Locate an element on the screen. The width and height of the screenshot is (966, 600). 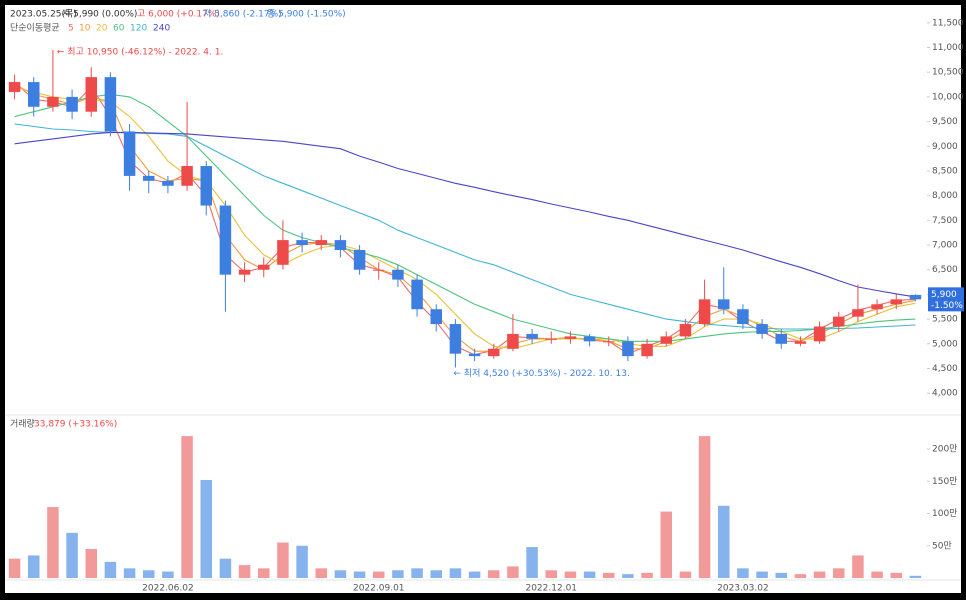
y-tick-label: 9,000 is located at coordinates (945, 147).